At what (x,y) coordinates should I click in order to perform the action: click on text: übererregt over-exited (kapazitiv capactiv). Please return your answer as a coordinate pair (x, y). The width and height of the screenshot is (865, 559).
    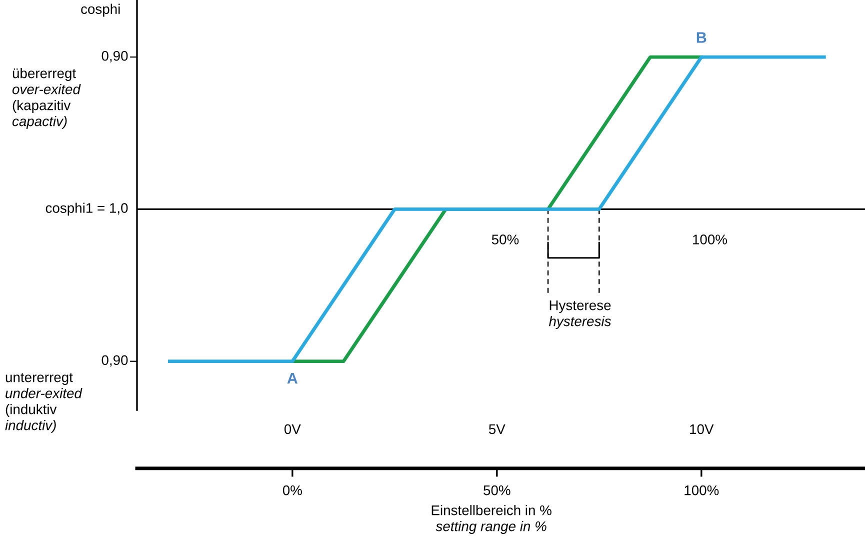
    Looking at the image, I should click on (46, 98).